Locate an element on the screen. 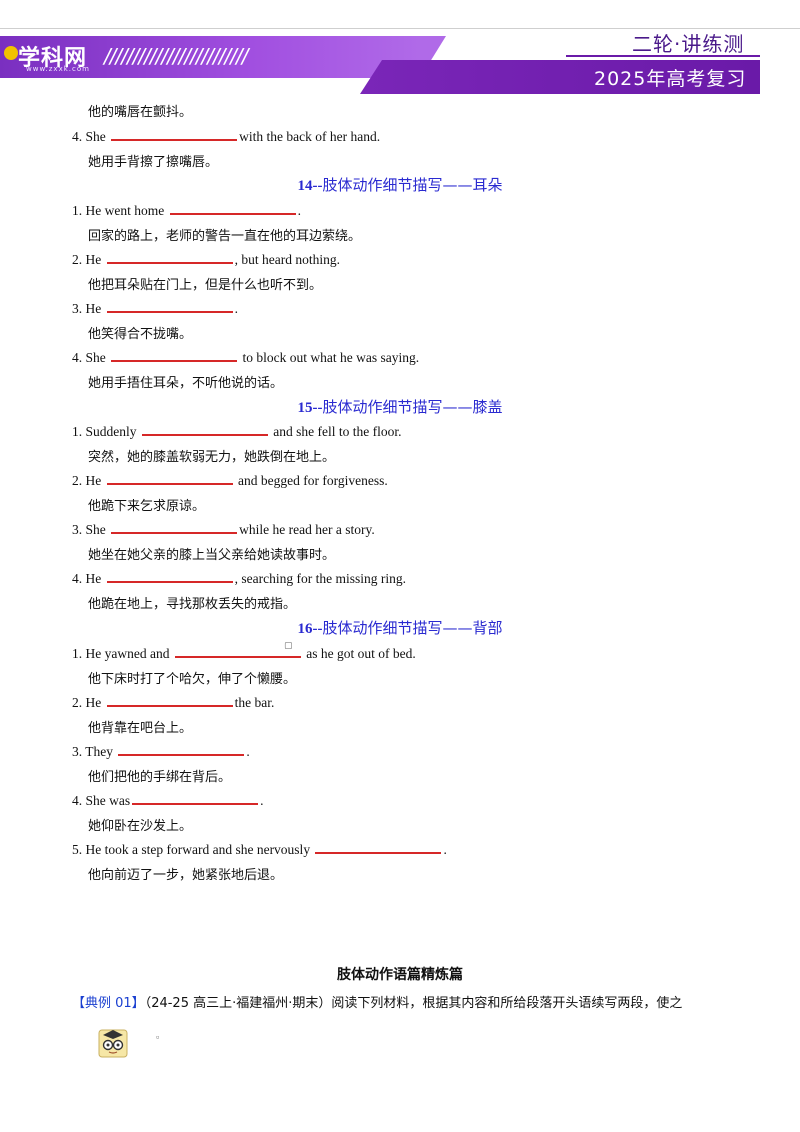 The height and width of the screenshot is (1132, 800). brand-url: www.zxxk.com is located at coordinates (58, 69).